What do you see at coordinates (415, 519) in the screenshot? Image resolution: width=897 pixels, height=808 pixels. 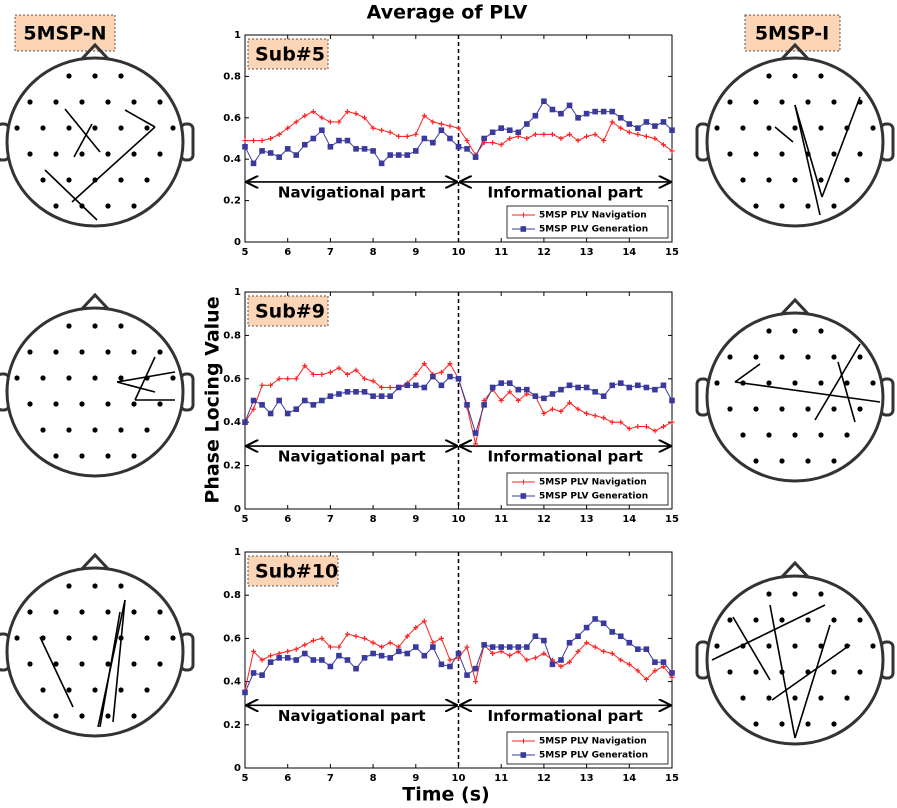 I see `x-tick-label: 9` at bounding box center [415, 519].